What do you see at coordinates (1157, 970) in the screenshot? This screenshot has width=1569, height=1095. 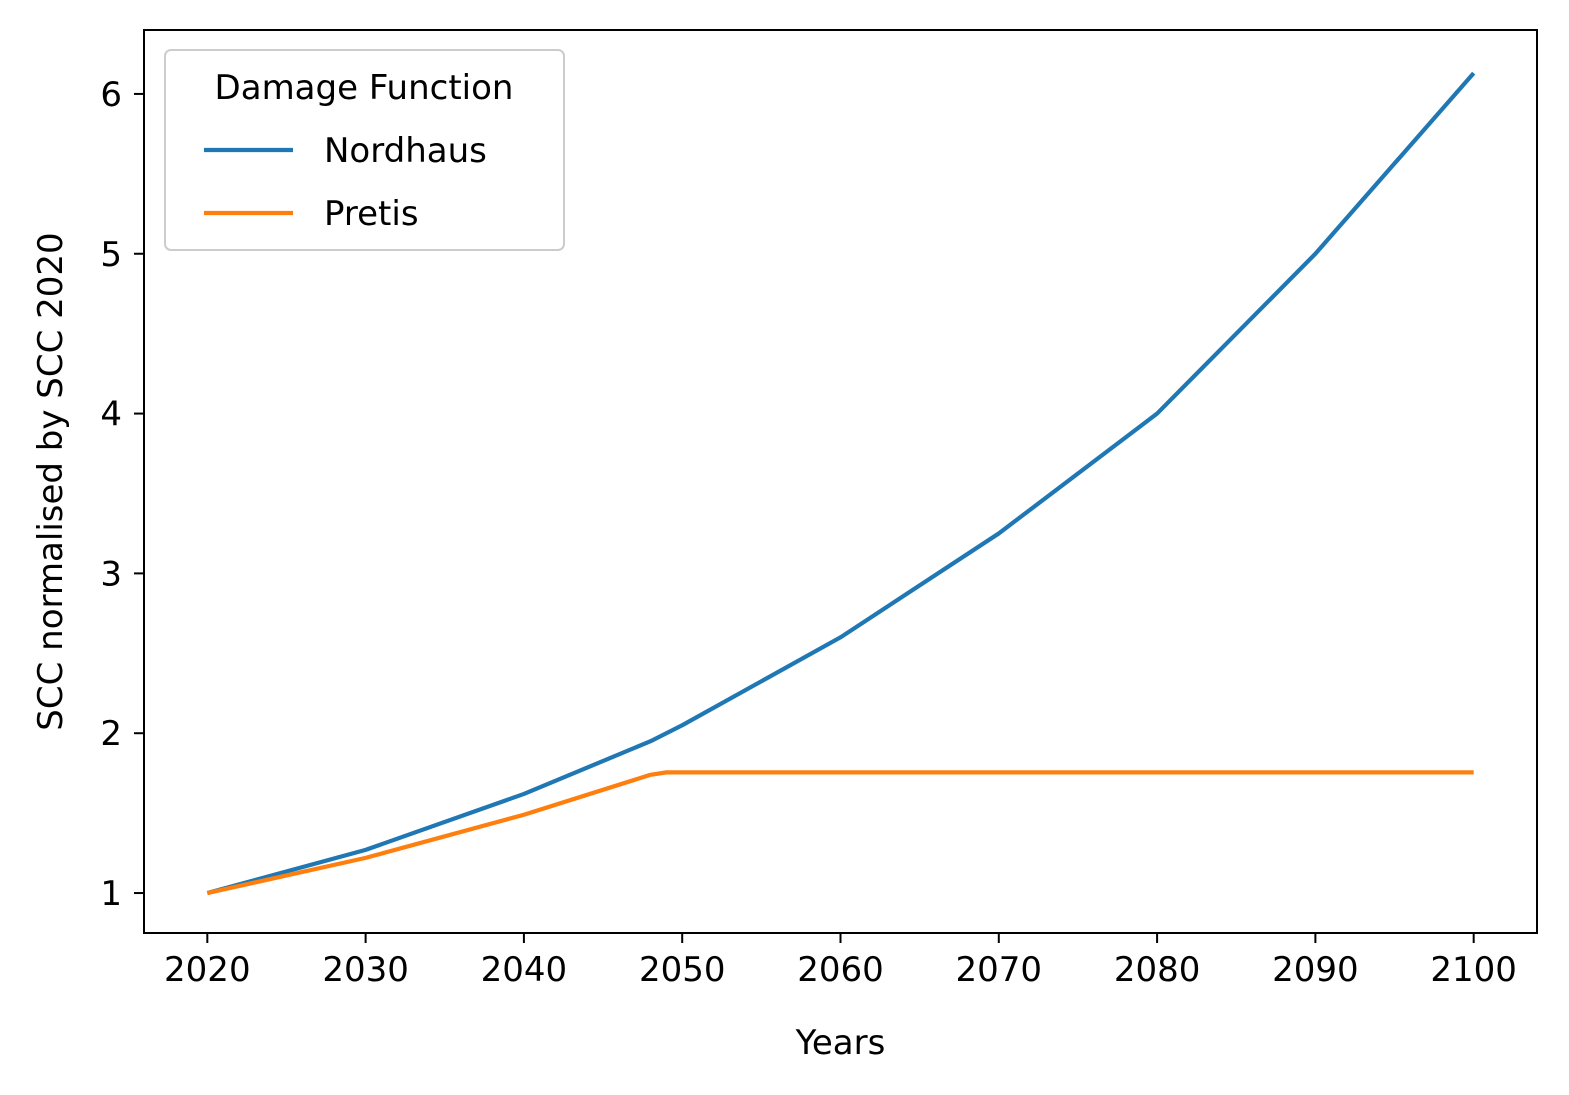 I see `x-tick-label: 2080` at bounding box center [1157, 970].